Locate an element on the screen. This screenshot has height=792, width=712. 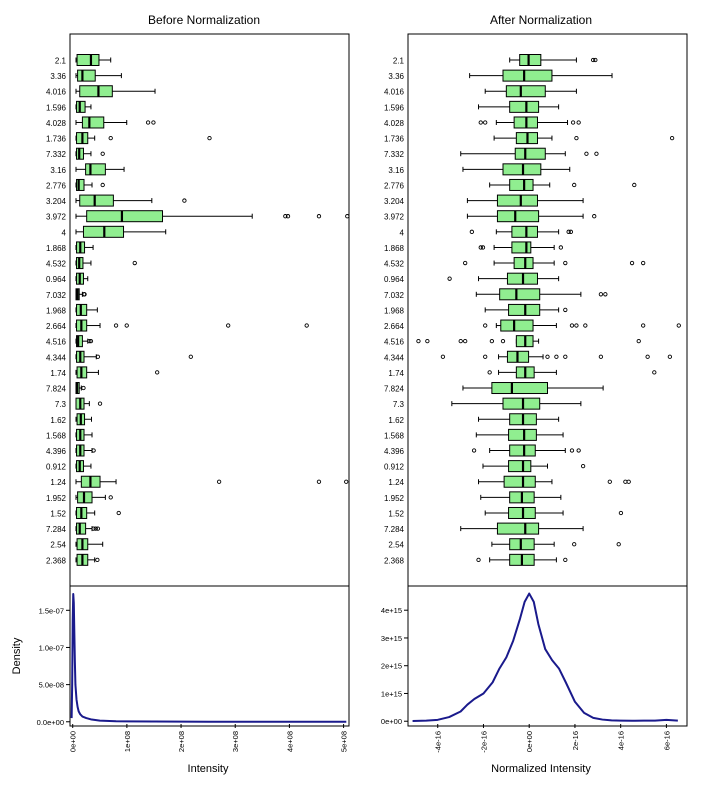
left-category-label: 7.3 is located at coordinates (61, 404).